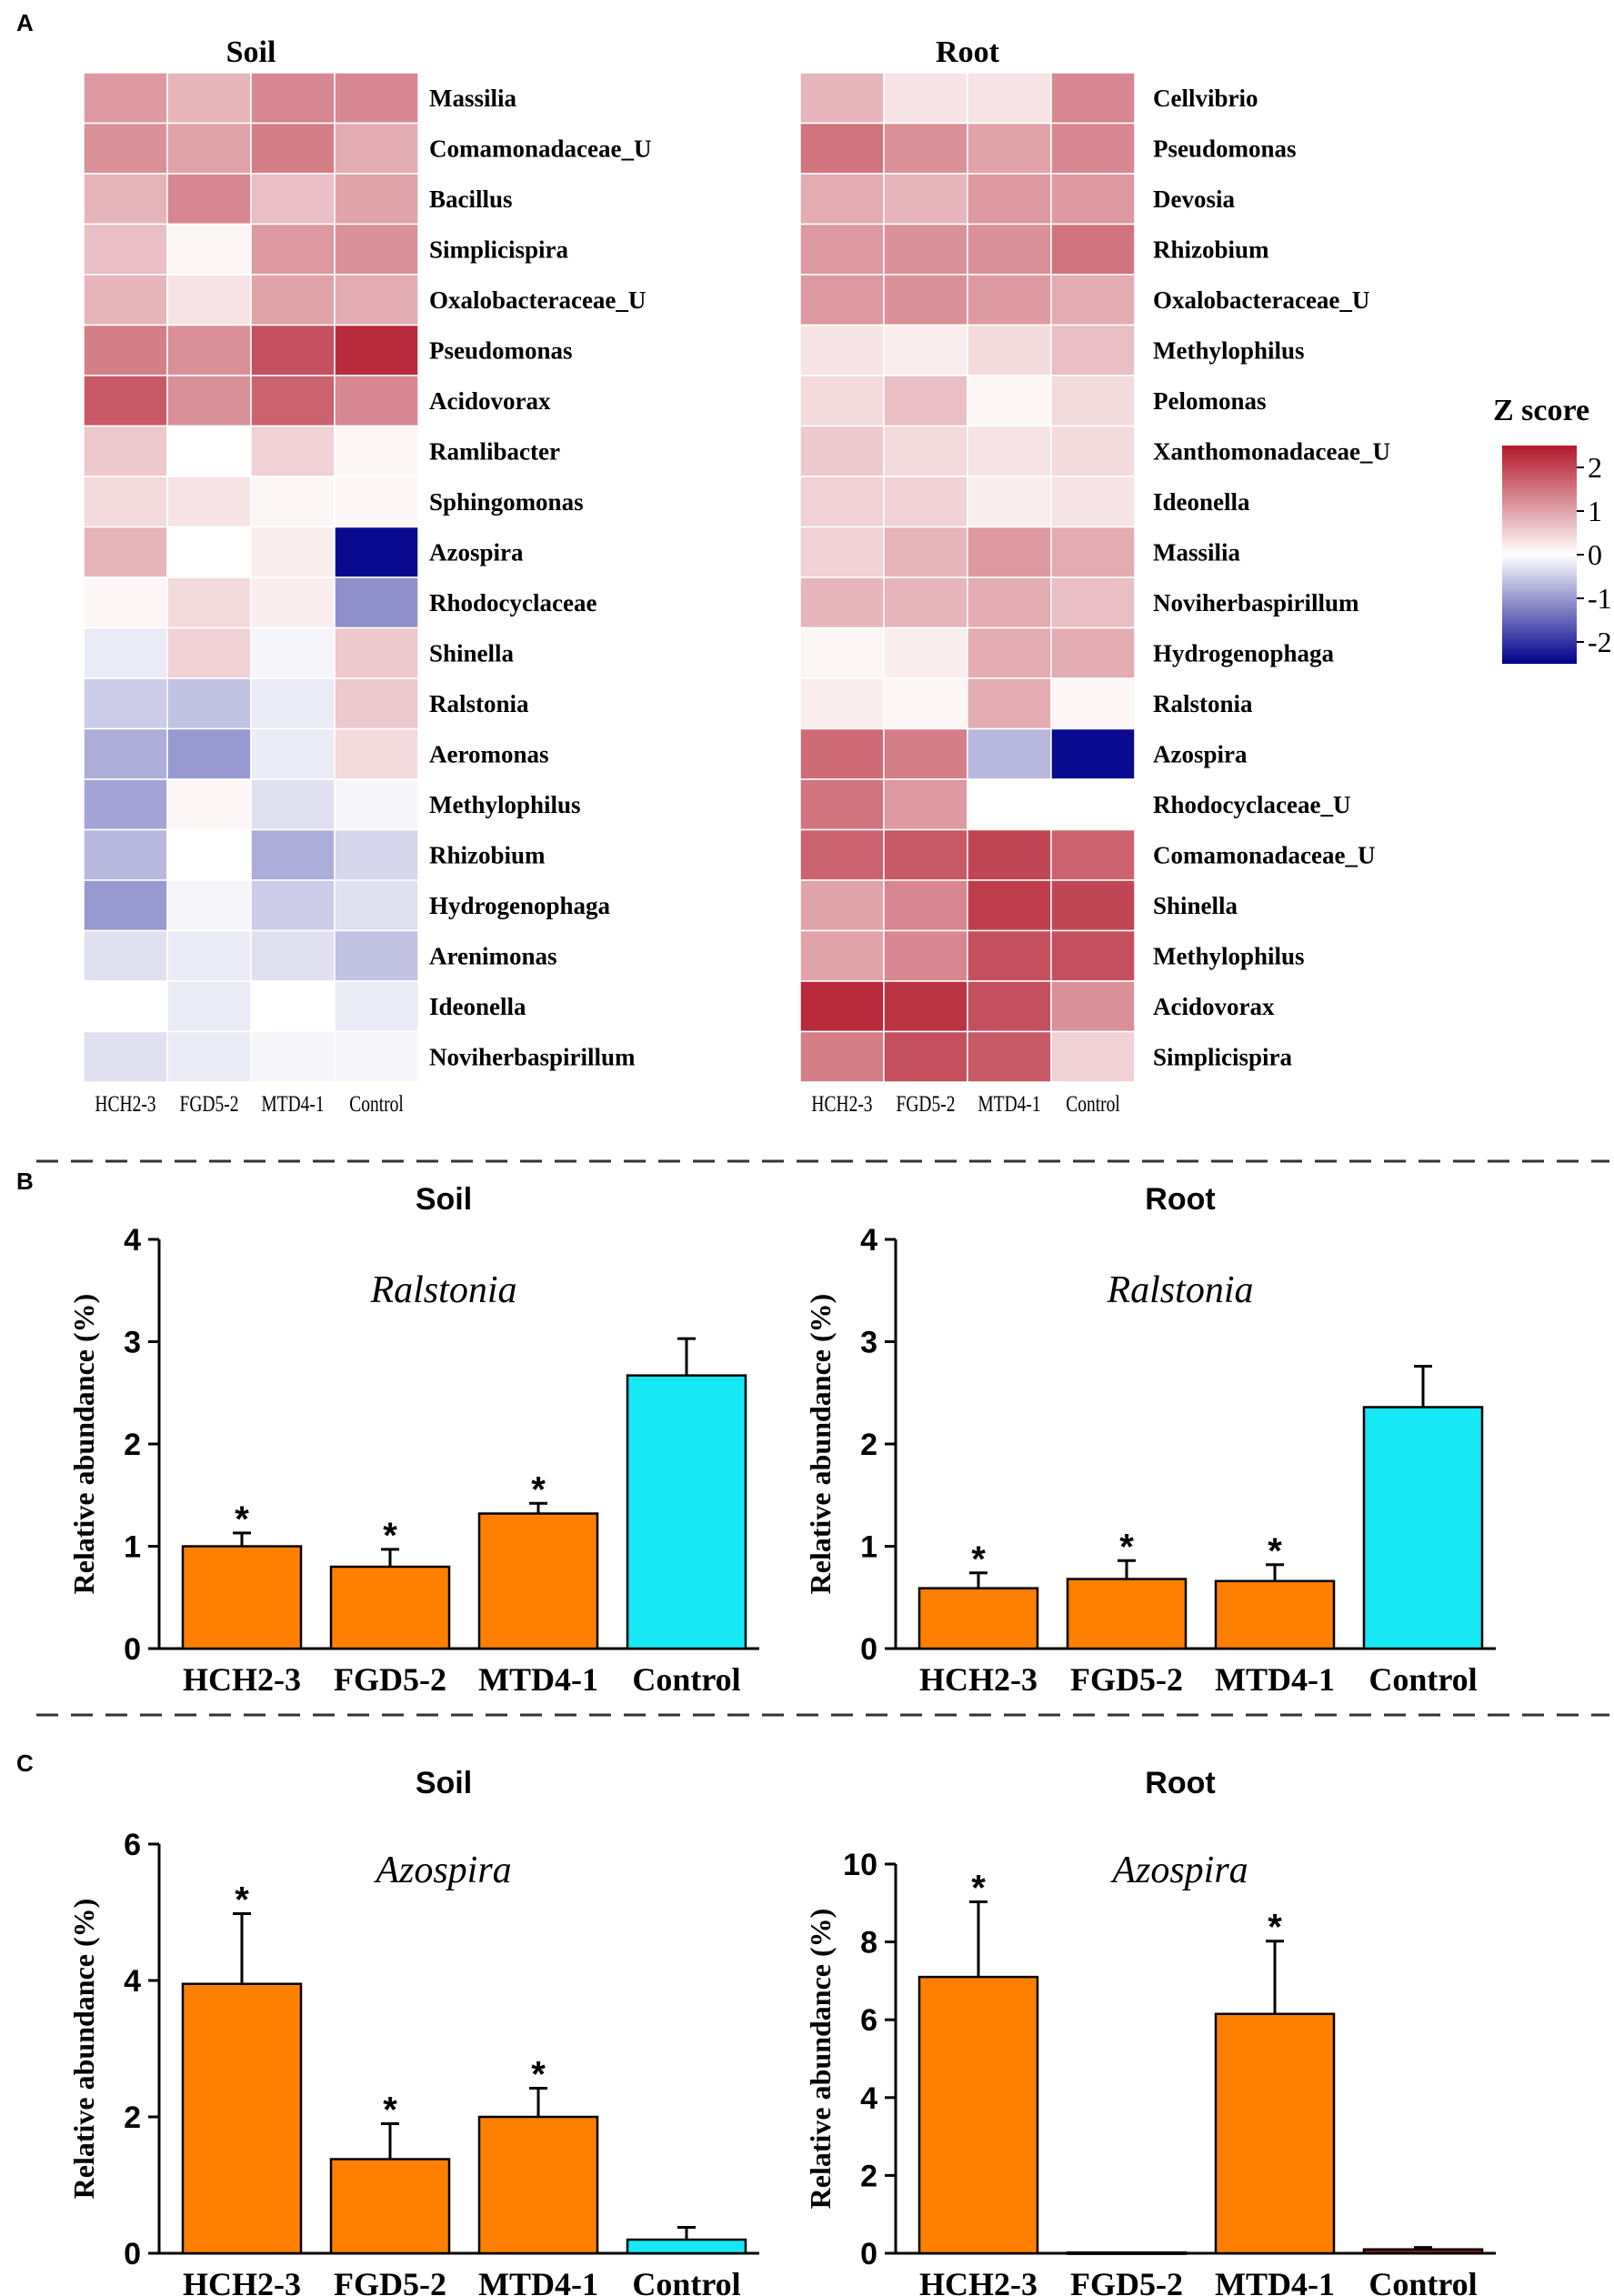 The height and width of the screenshot is (2296, 1614). Describe the element at coordinates (869, 1547) in the screenshot. I see `y-tick-label: 1` at that location.